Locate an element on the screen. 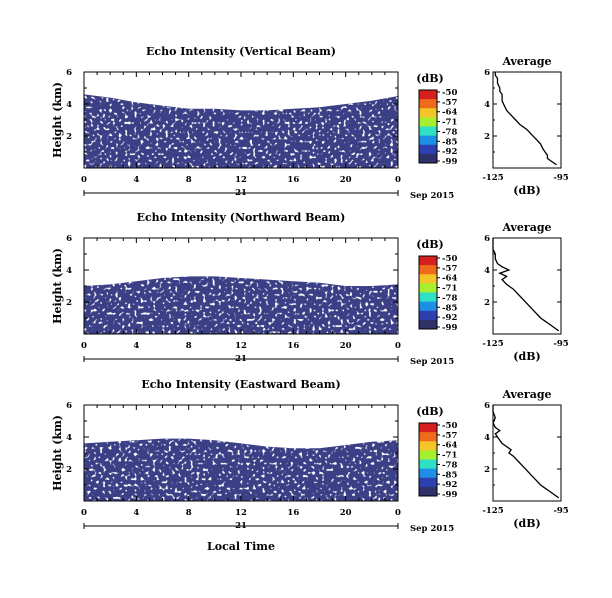 The image size is (612, 598). x-axis-label: Local Time is located at coordinates (241, 546).